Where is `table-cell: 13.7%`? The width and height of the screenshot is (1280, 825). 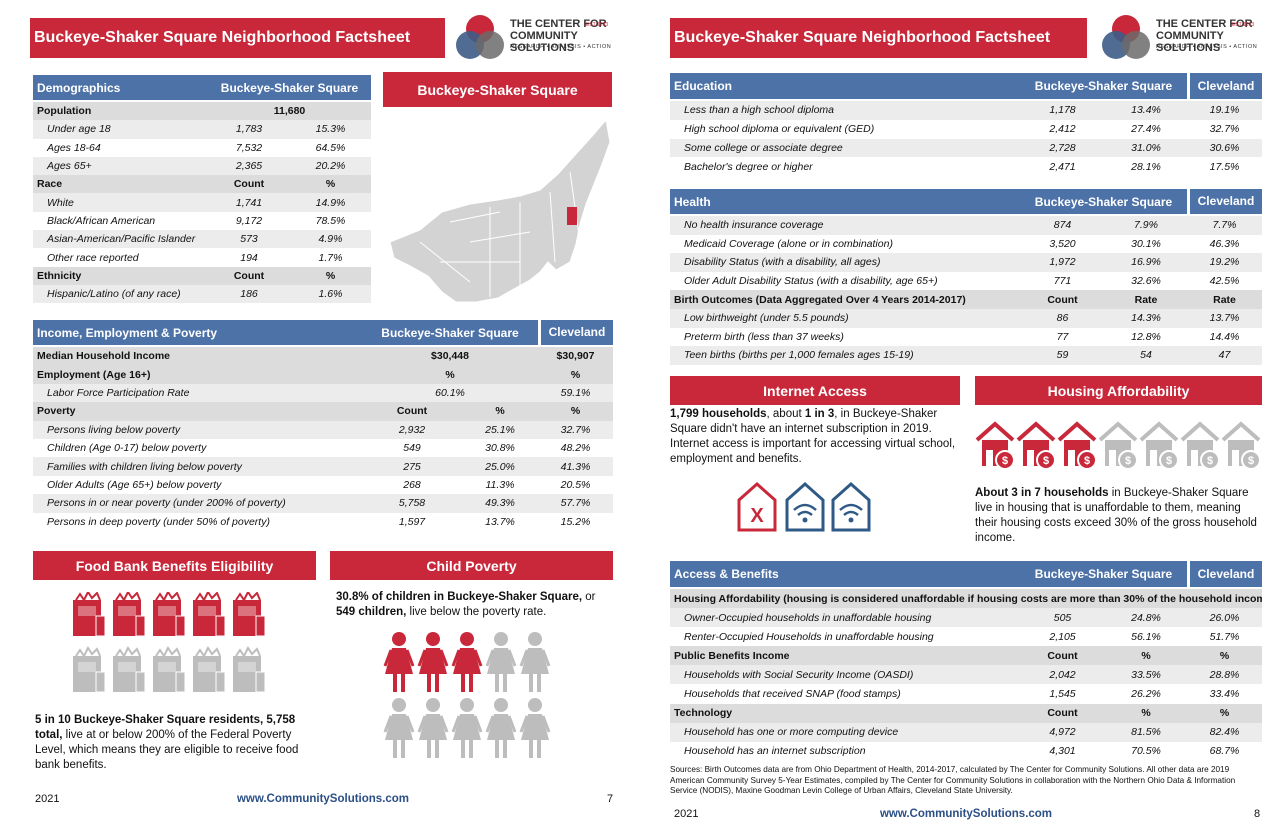
table-cell: 13.7% is located at coordinates (1224, 318).